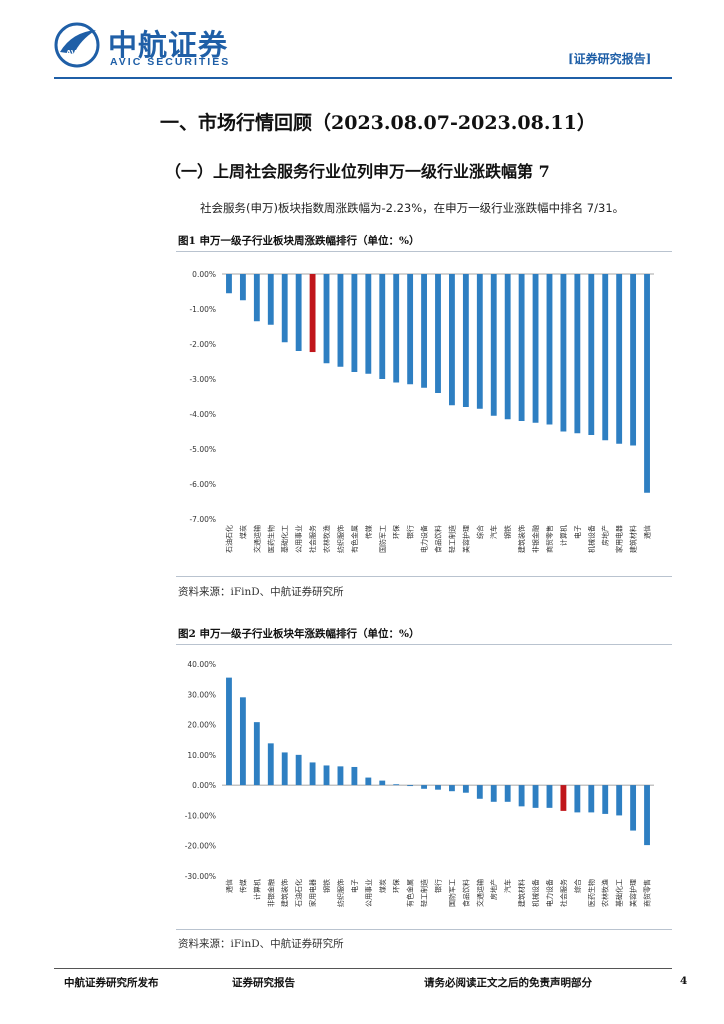 Image resolution: width=724 pixels, height=1024 pixels. What do you see at coordinates (684, 981) in the screenshot?
I see `page-number: 4` at bounding box center [684, 981].